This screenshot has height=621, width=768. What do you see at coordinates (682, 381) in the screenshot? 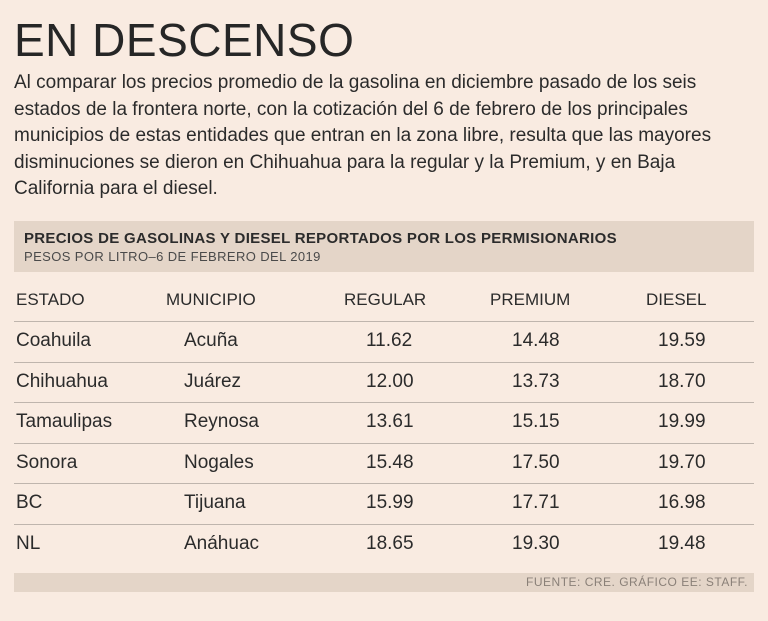
I see `cell-diesel: 18.70` at bounding box center [682, 381].